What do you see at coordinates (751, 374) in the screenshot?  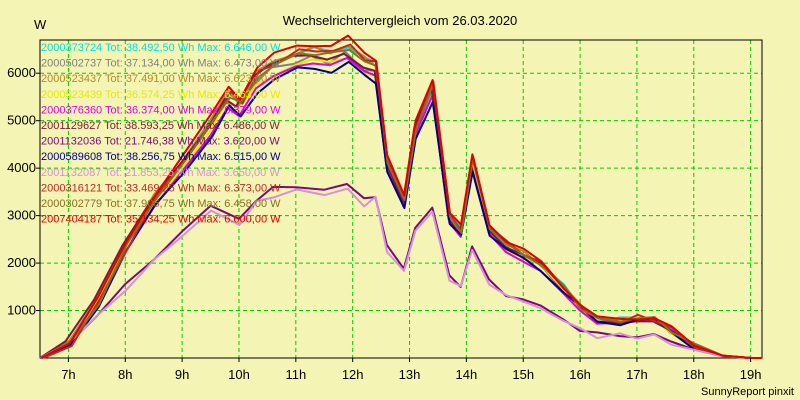 I see `x-tick-label: 19h` at bounding box center [751, 374].